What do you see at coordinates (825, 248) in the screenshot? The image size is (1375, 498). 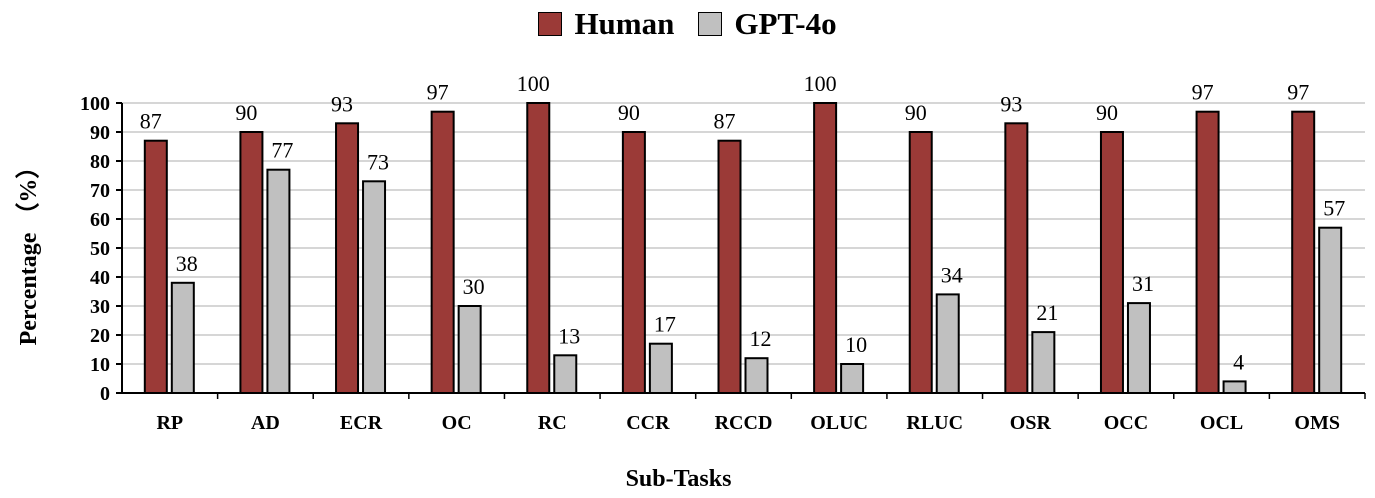 I see `bar-human-oluc` at bounding box center [825, 248].